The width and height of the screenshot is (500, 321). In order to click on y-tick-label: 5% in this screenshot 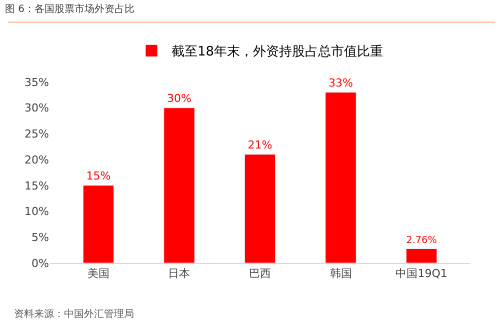, I will do `click(40, 237)`.